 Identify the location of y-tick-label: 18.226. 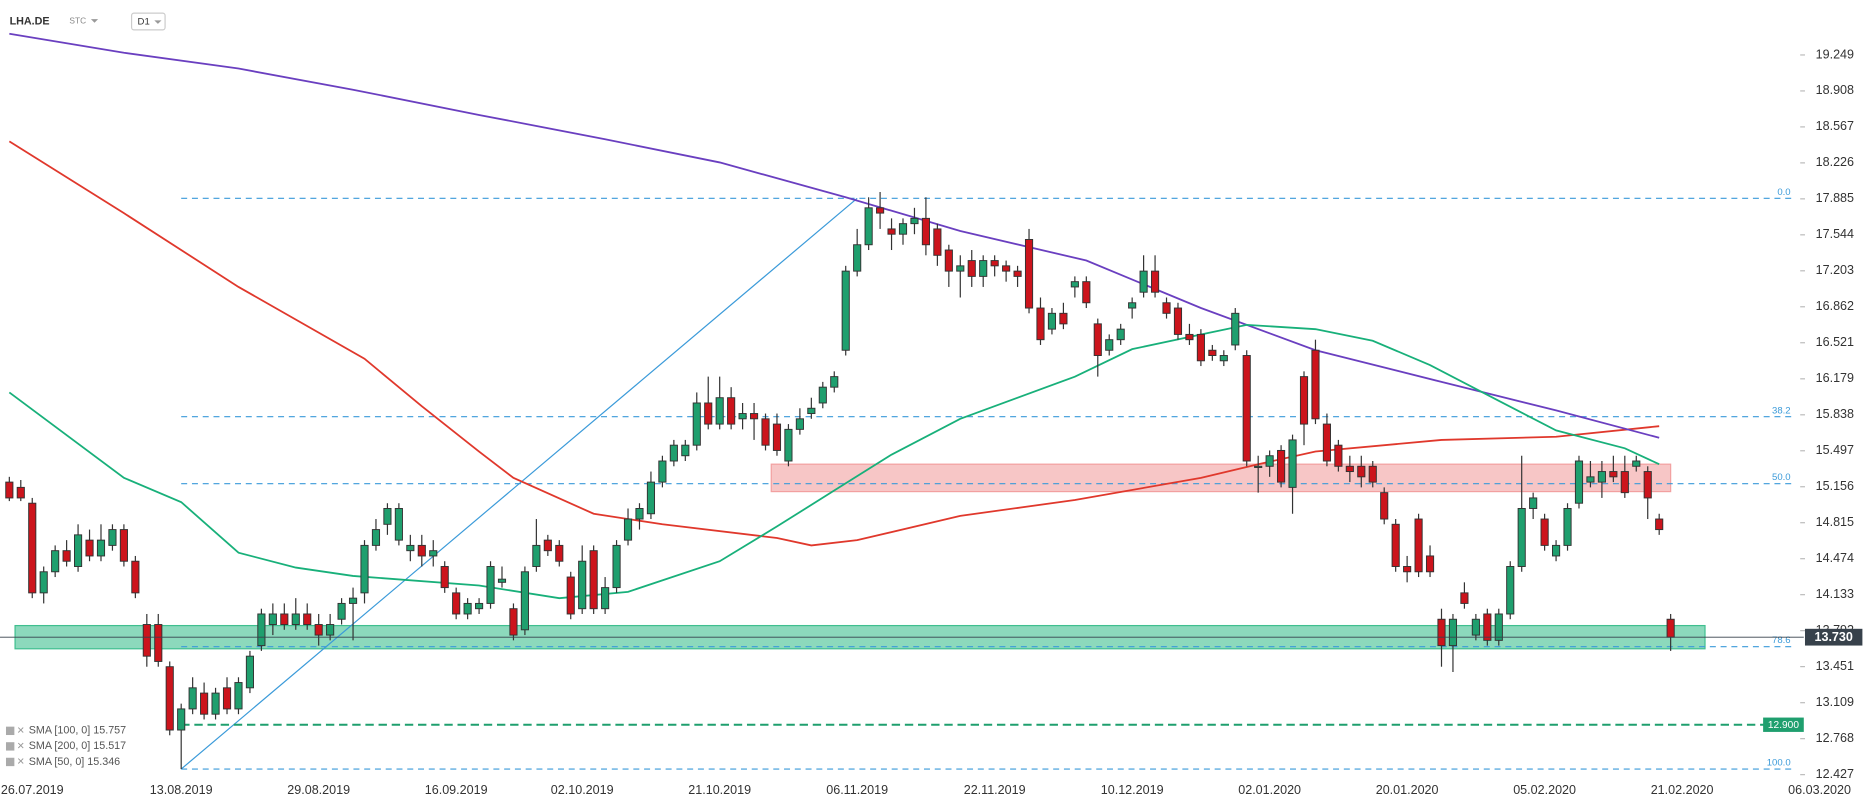
(1835, 162).